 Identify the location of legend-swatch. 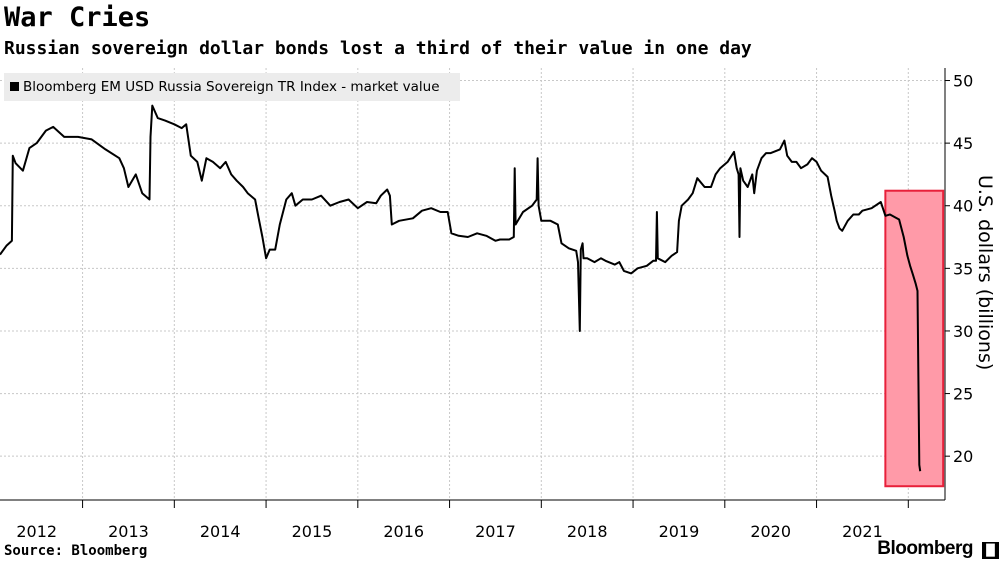
(14, 86).